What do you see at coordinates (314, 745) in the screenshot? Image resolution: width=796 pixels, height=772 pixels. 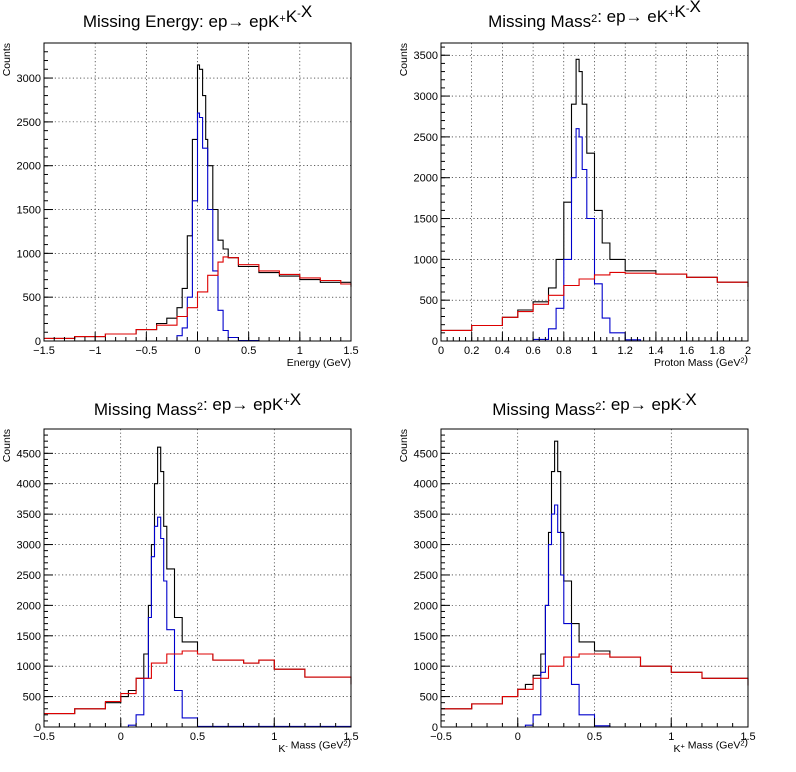 I see `x-axis-label: K- Mass (GeV2)` at bounding box center [314, 745].